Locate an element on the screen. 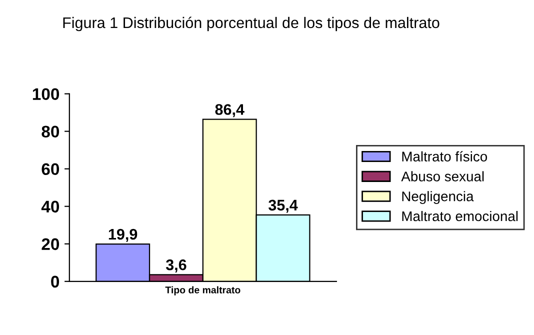 This screenshot has width=534, height=335. legend-label: Maltrato emocional is located at coordinates (460, 216).